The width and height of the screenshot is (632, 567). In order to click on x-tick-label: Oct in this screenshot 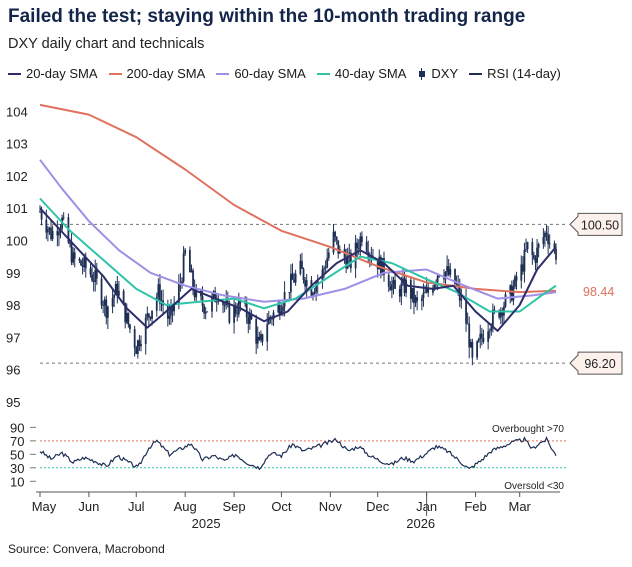, I will do `click(281, 506)`.